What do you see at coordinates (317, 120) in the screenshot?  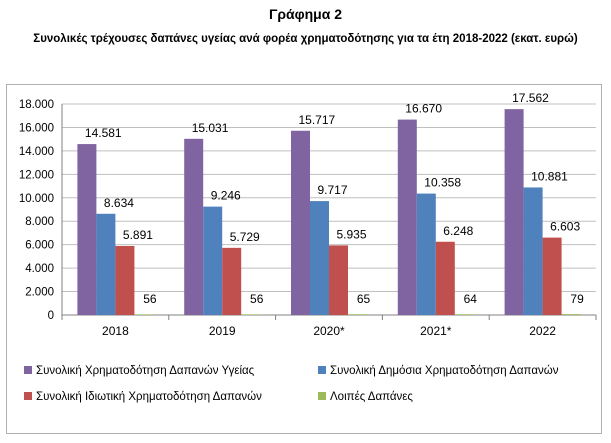 I see `data-label: 15.717` at bounding box center [317, 120].